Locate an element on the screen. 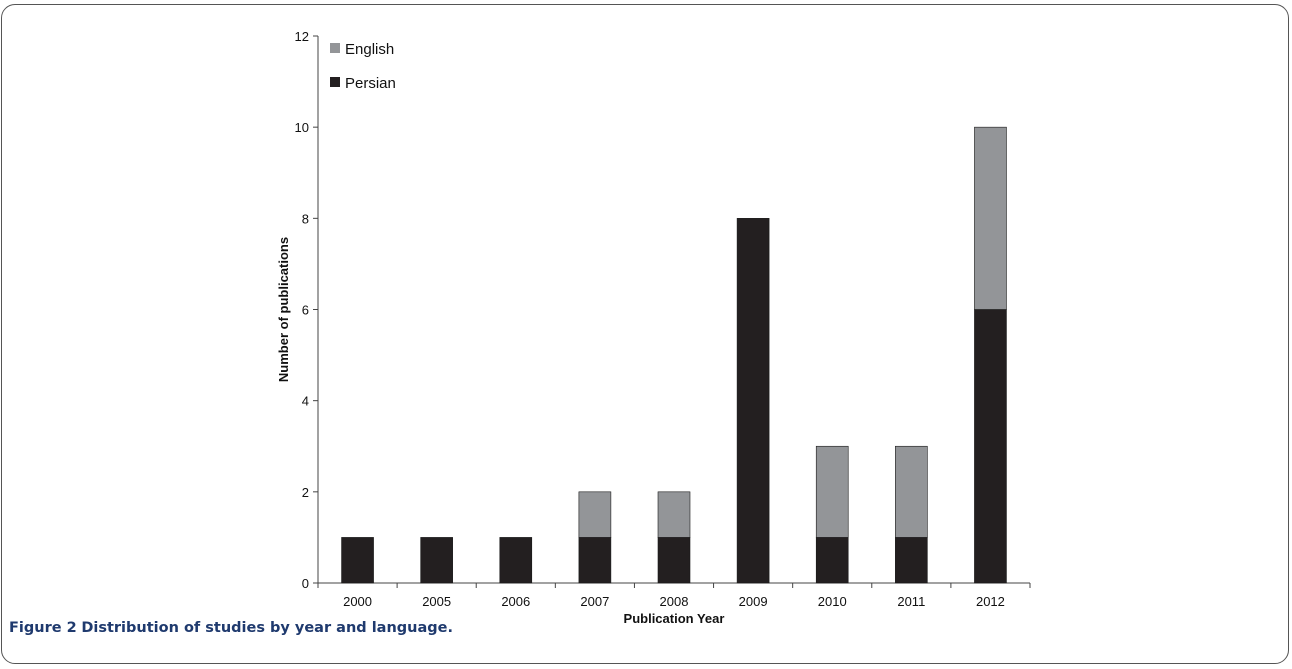  y-tick-label: 2 is located at coordinates (305, 492).